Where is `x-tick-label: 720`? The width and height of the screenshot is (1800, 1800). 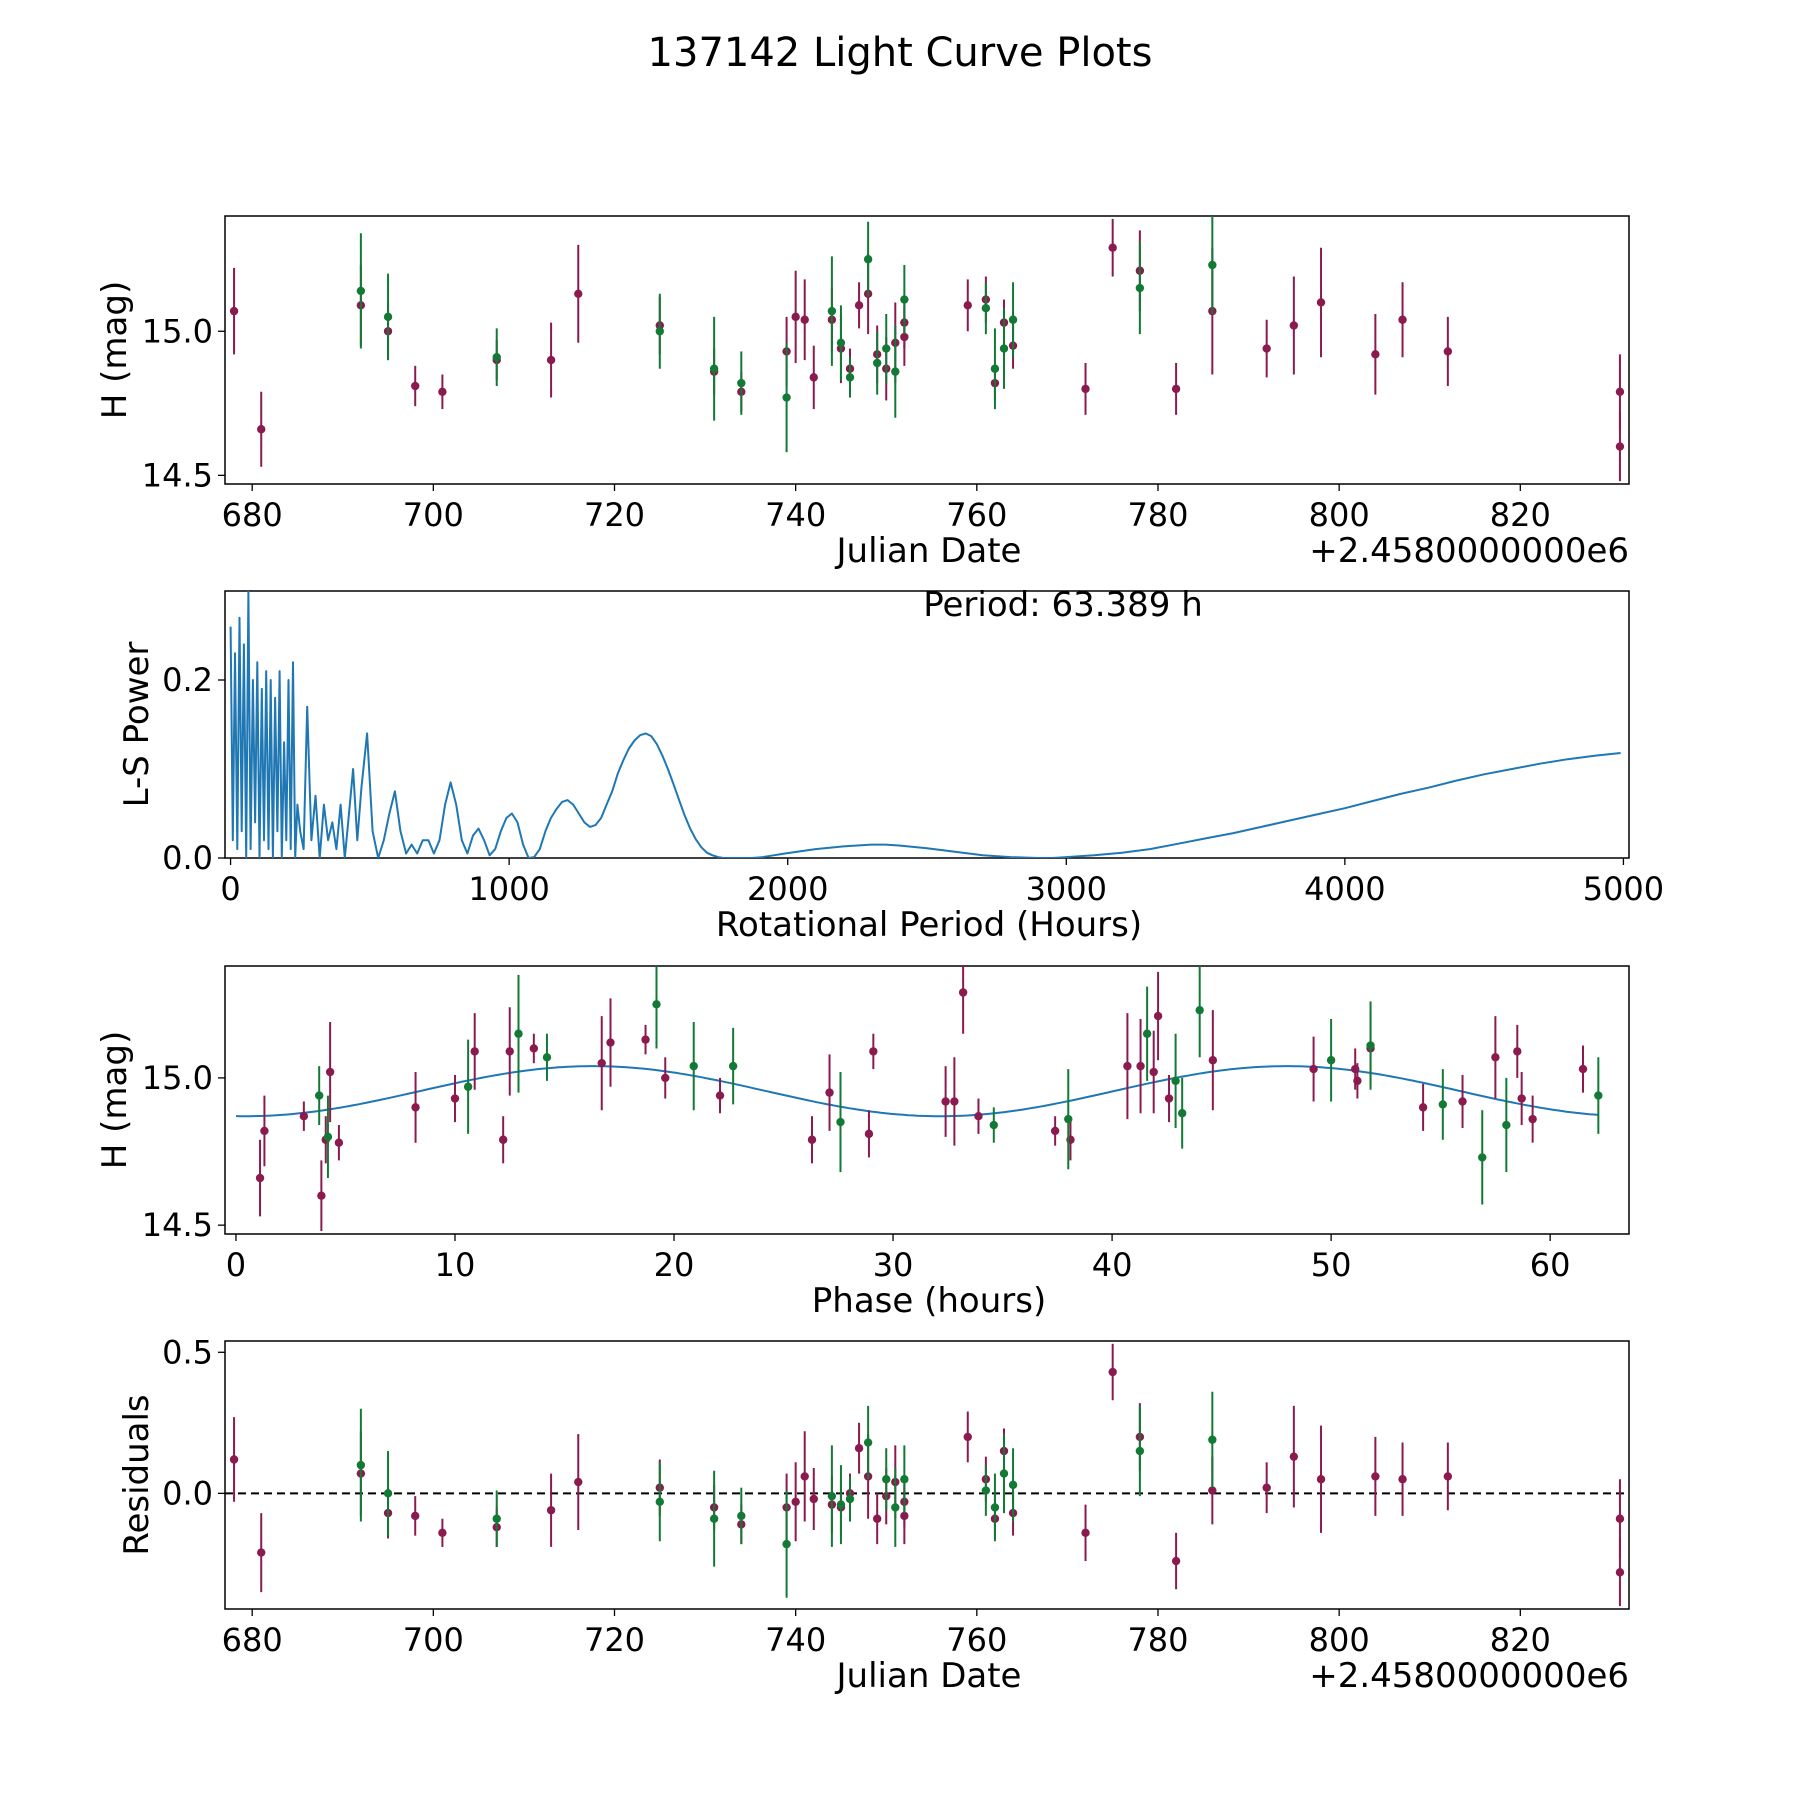
x-tick-label: 720 is located at coordinates (614, 515).